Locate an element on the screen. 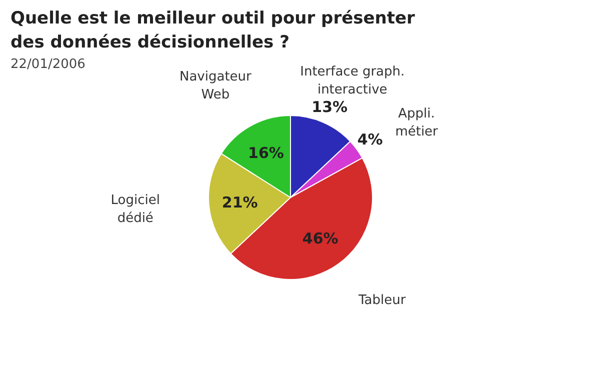 The image size is (600, 372). chart-subtitle: 22/01/2006 is located at coordinates (48, 64).